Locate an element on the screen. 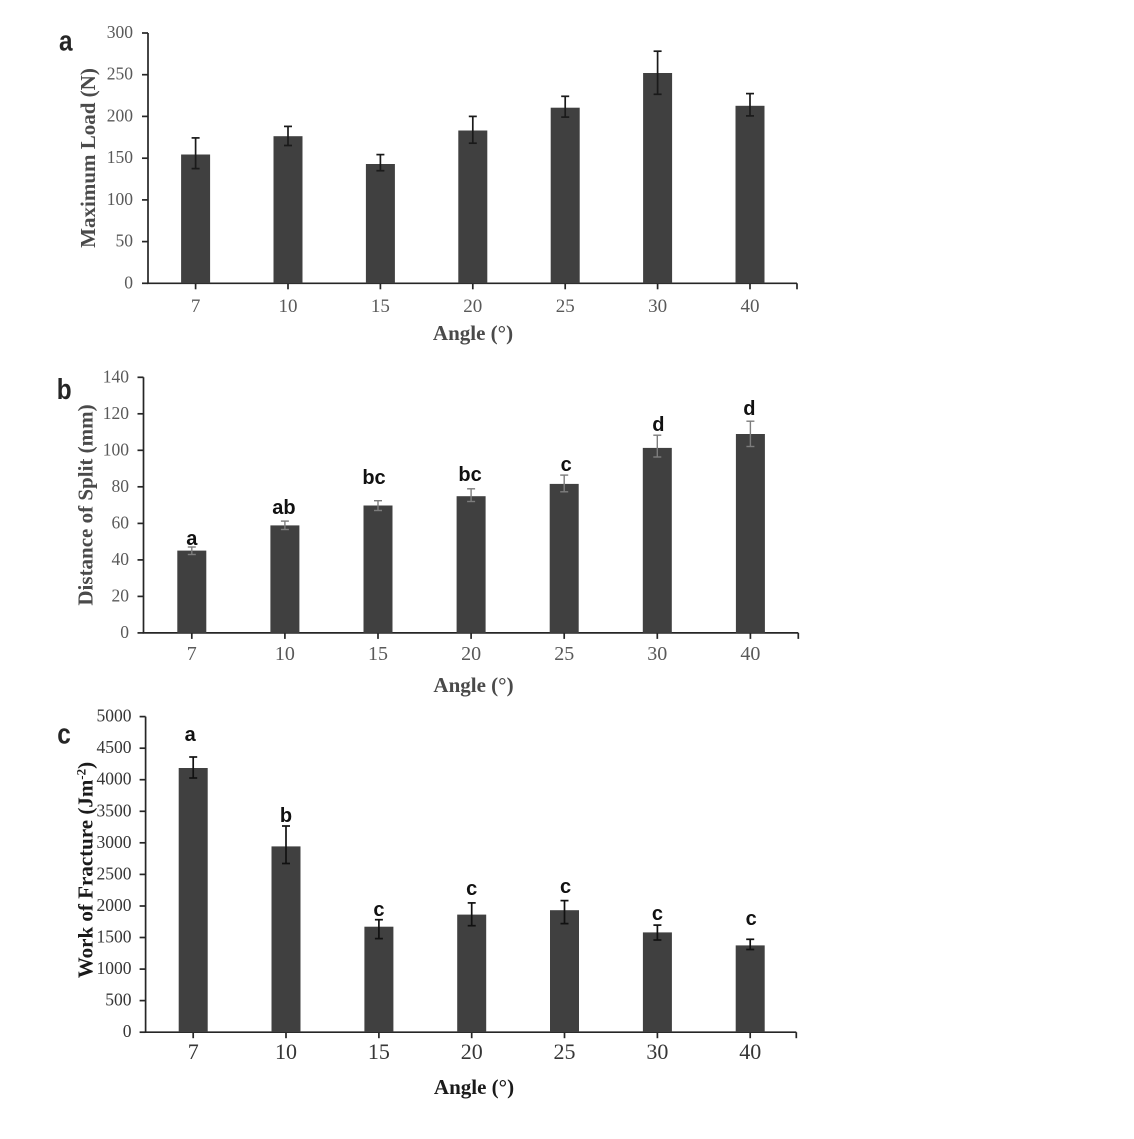 Image resolution: width=1134 pixels, height=1139 pixels. svg-text: 250 is located at coordinates (120, 74).